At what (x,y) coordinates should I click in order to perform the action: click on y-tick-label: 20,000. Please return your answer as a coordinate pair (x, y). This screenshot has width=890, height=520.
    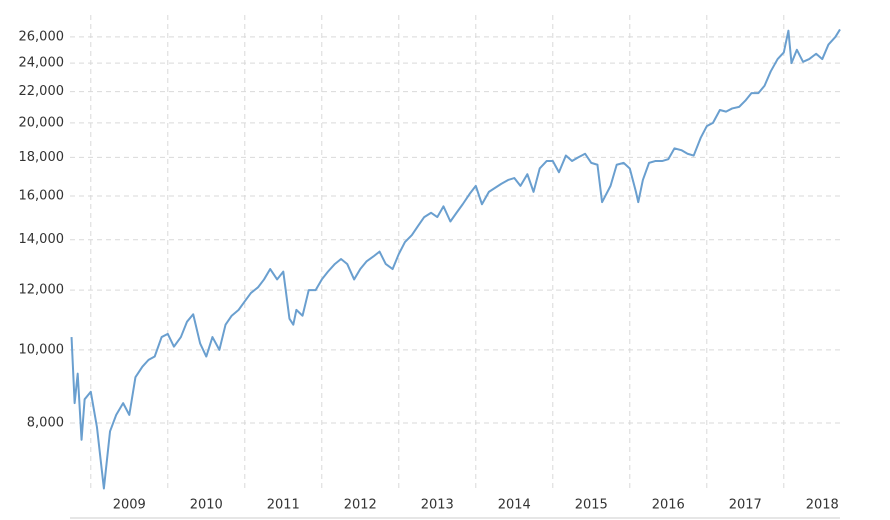
    Looking at the image, I should click on (42, 122).